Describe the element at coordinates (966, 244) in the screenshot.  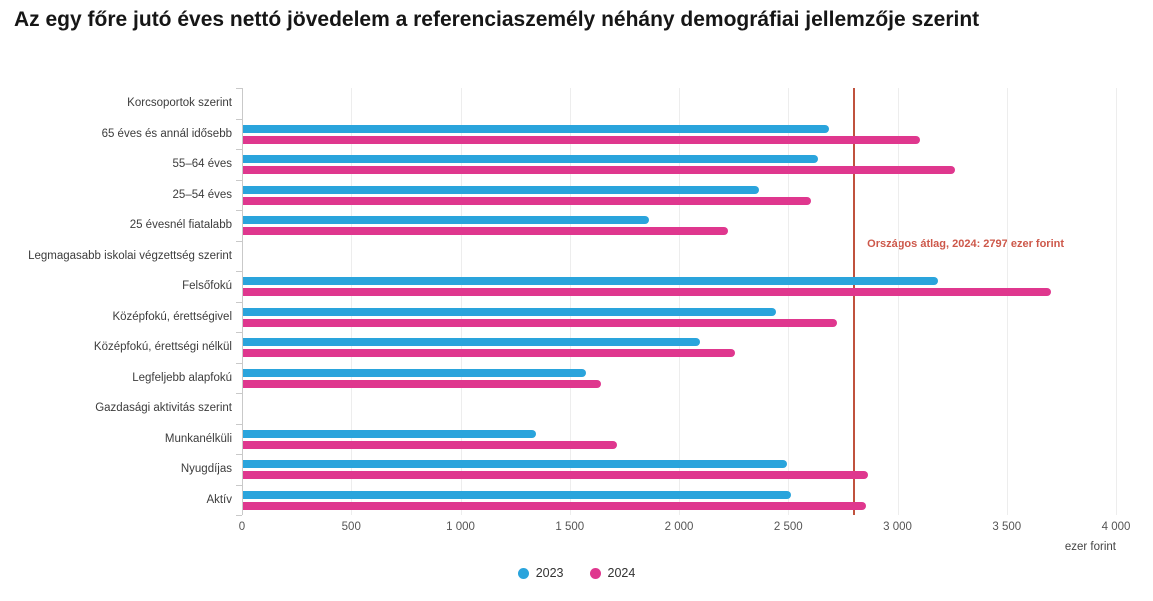
I see `reference-line-label: Országos átlag, 2024: 2797 ezer forint` at that location.